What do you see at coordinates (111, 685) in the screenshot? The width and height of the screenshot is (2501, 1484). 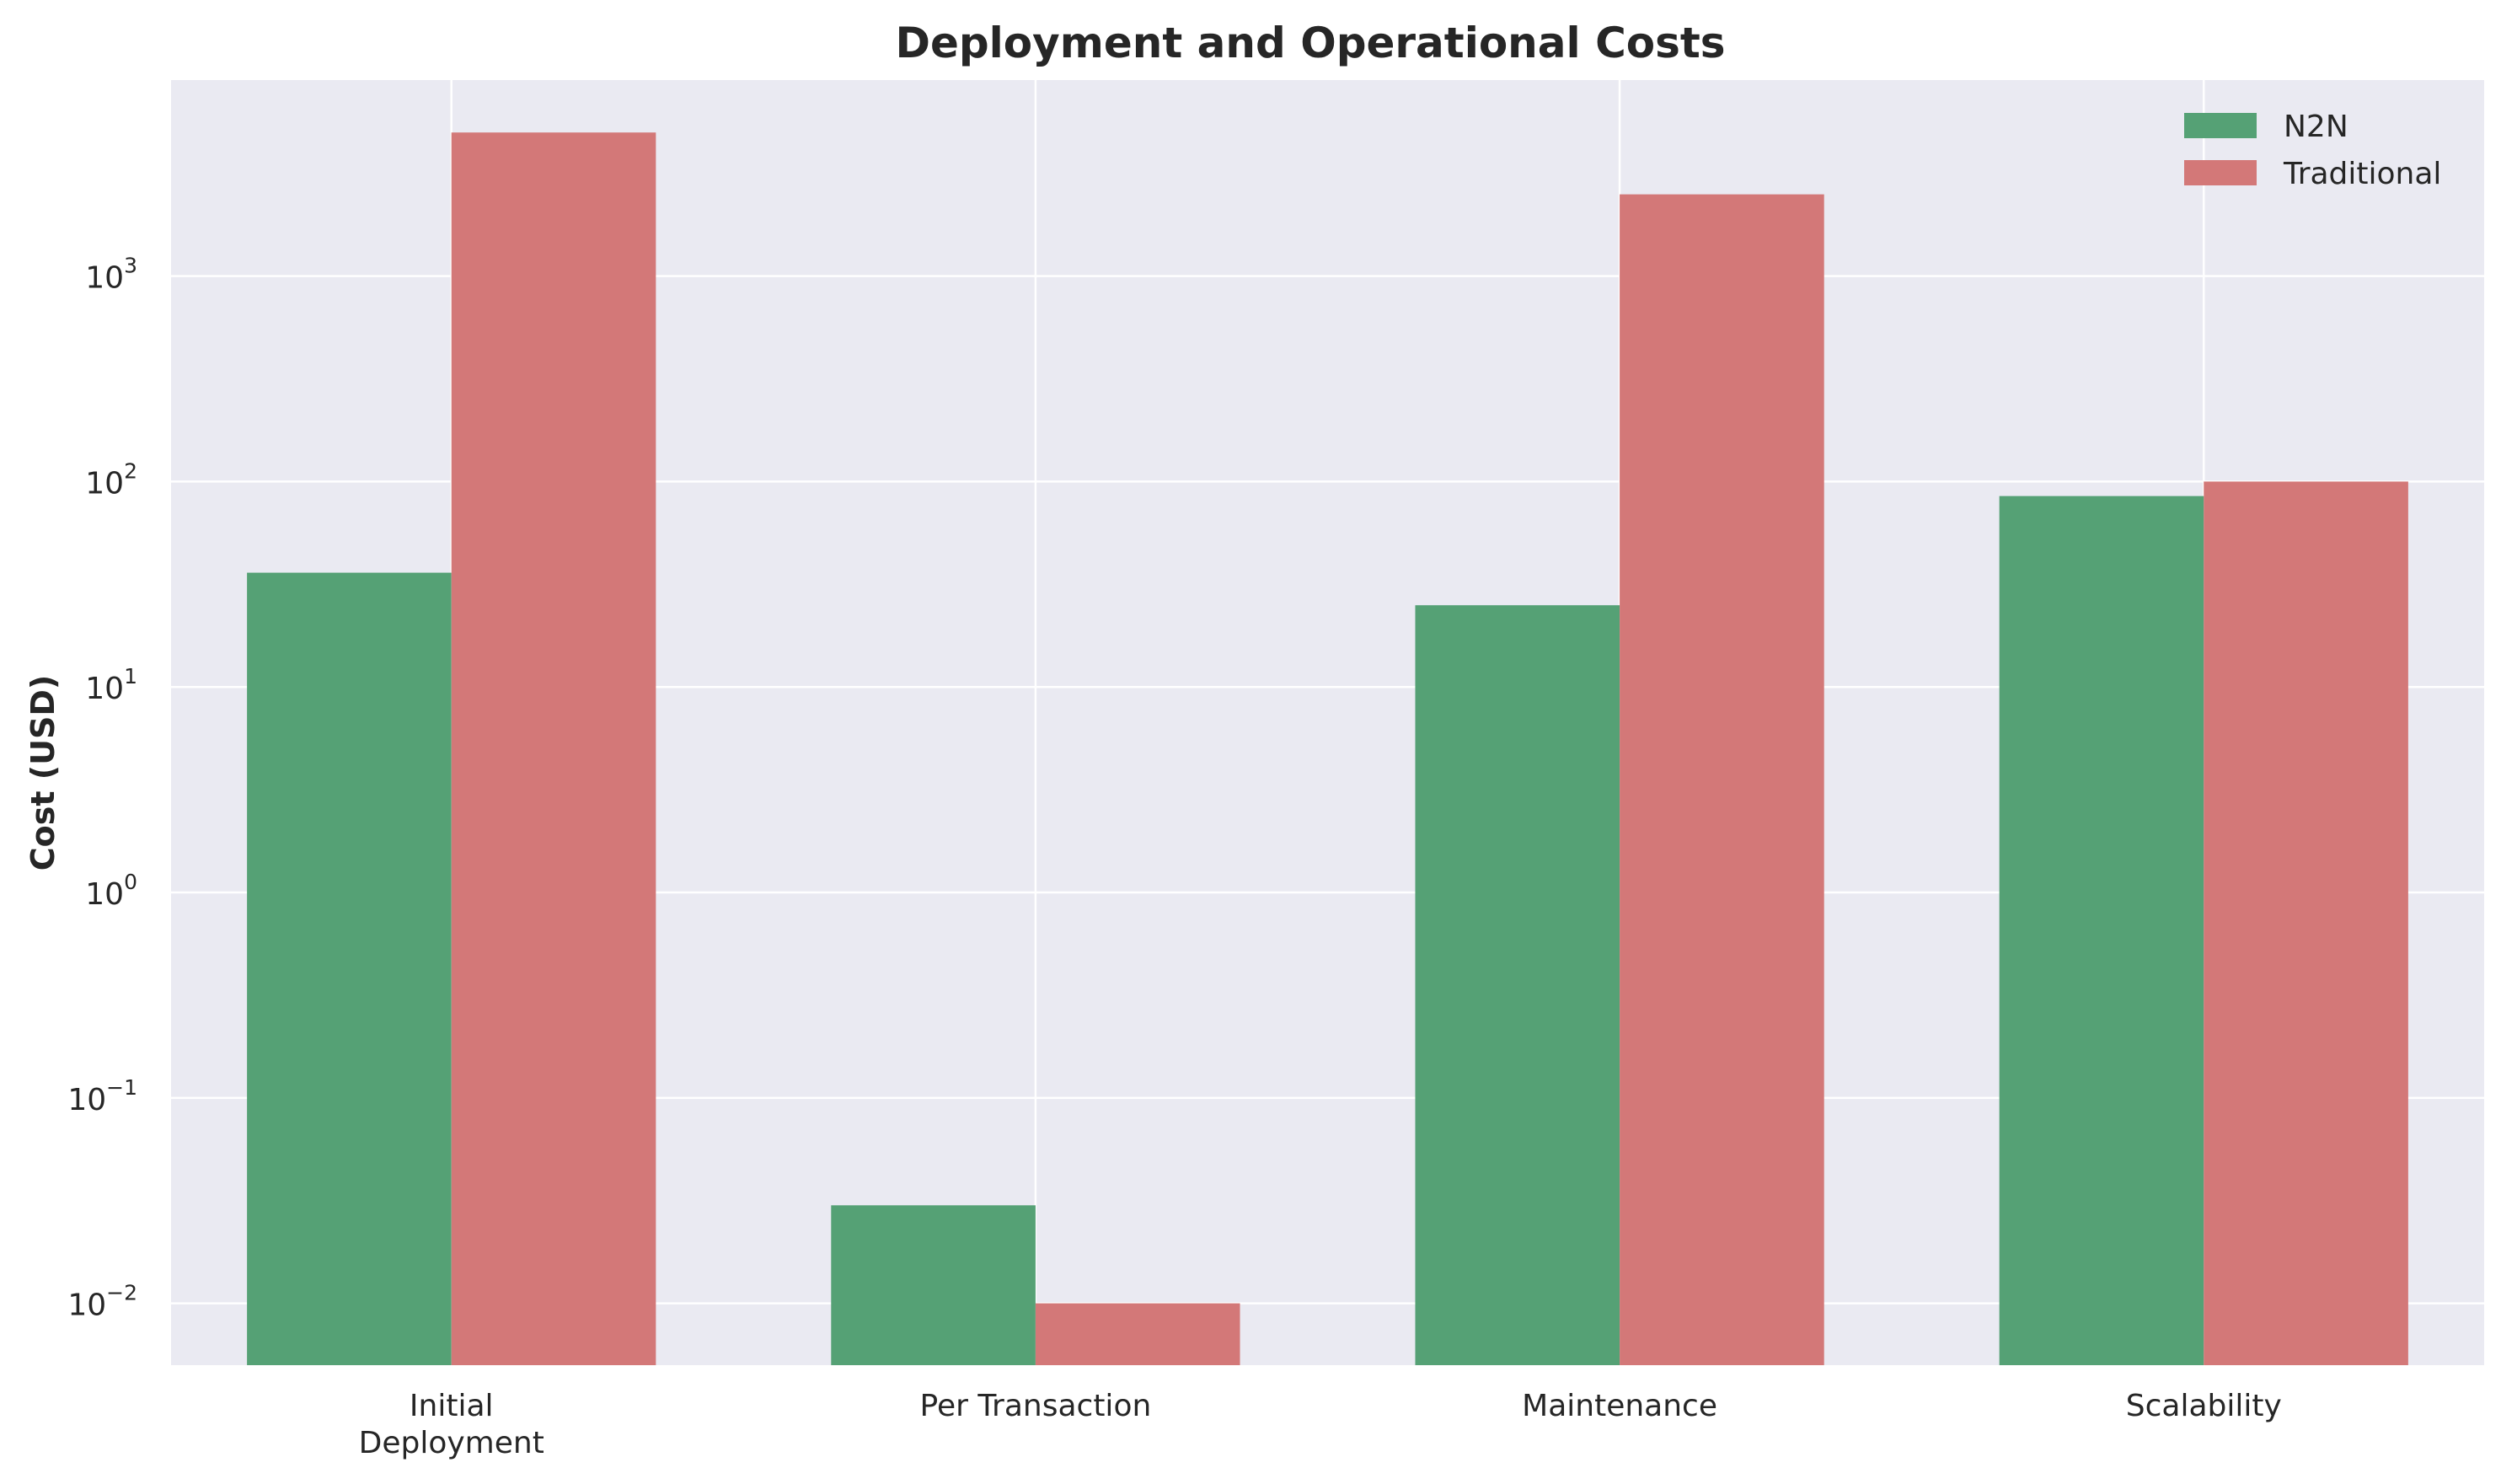 I see `y-tick-label: 10¹` at bounding box center [111, 685].